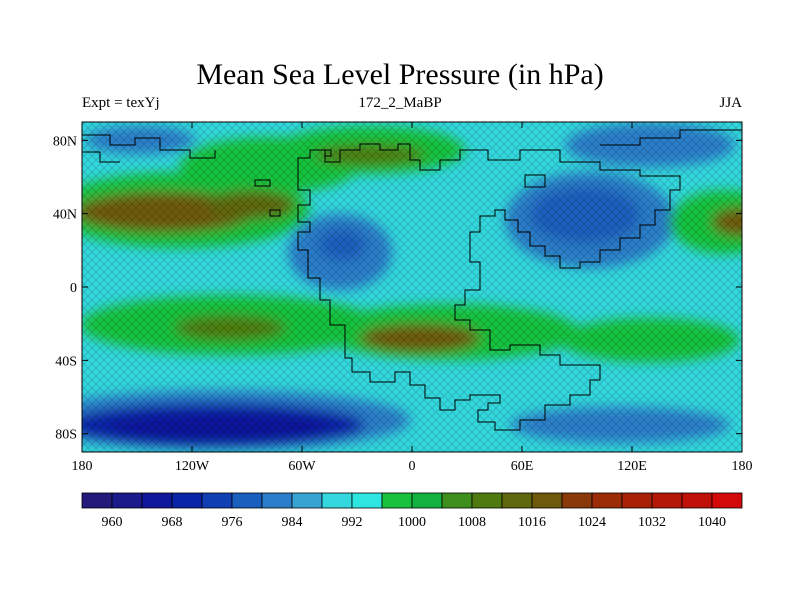 The width and height of the screenshot is (800, 600). What do you see at coordinates (412, 522) in the screenshot?
I see `colorbar-label: 1000` at bounding box center [412, 522].